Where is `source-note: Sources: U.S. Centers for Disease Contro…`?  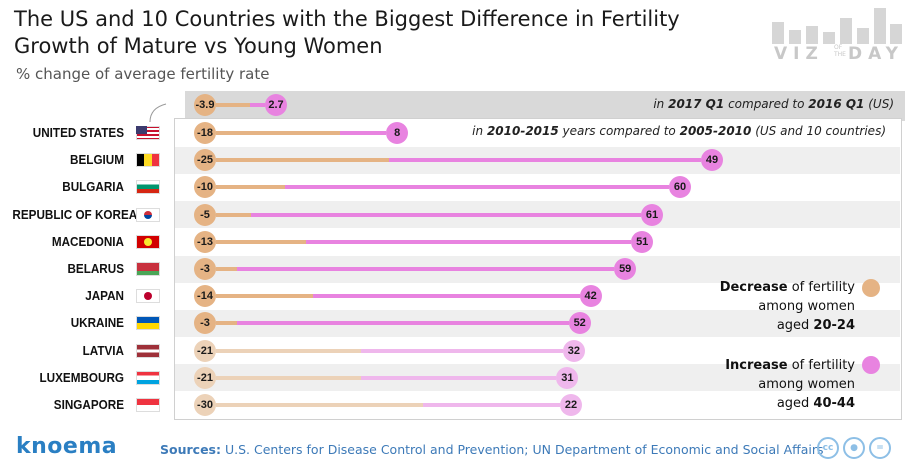
source-note: Sources: U.S. Centers for Disease Contro… is located at coordinates (492, 449).